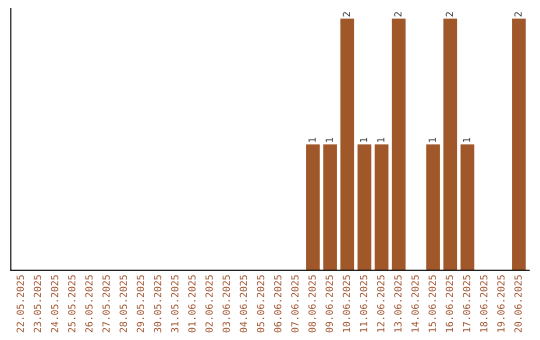  I want to click on x-tick-label: 13.06.2025, so click(398, 303).